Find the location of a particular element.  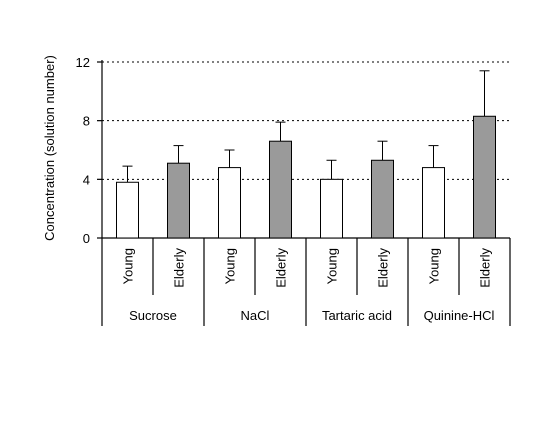

y-tick-label: 4 is located at coordinates (86, 179).